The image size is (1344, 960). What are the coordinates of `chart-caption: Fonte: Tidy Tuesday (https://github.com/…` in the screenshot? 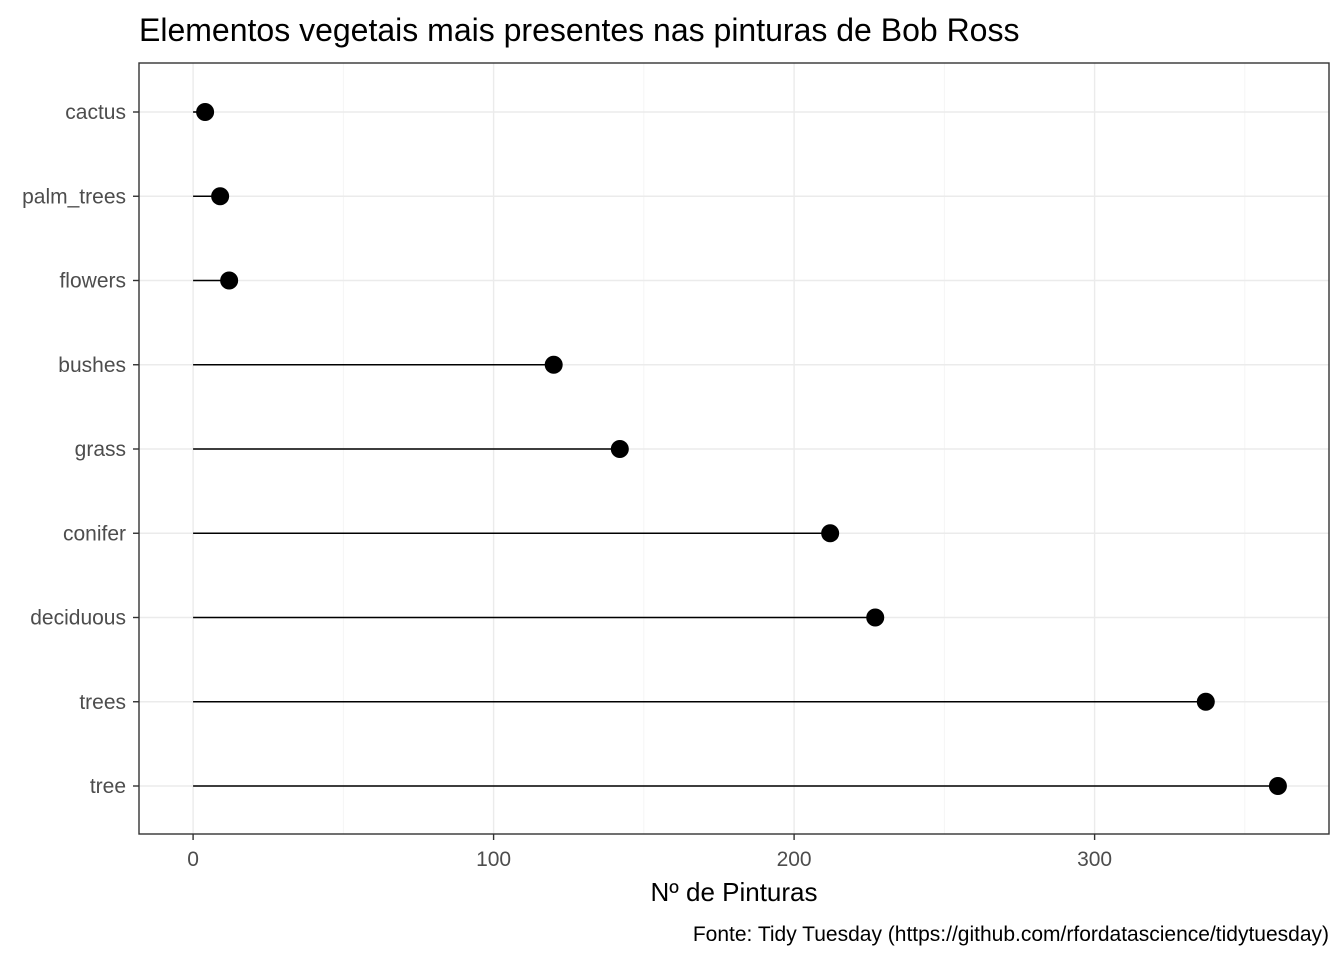 It's located at (1011, 934).